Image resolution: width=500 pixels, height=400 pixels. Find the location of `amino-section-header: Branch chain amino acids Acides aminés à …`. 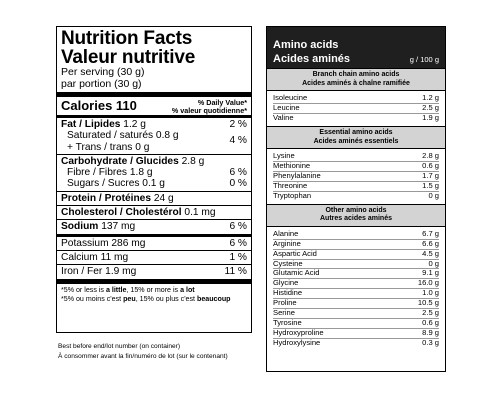

amino-section-header: Branch chain amino acids Acides aminés à … is located at coordinates (356, 80).